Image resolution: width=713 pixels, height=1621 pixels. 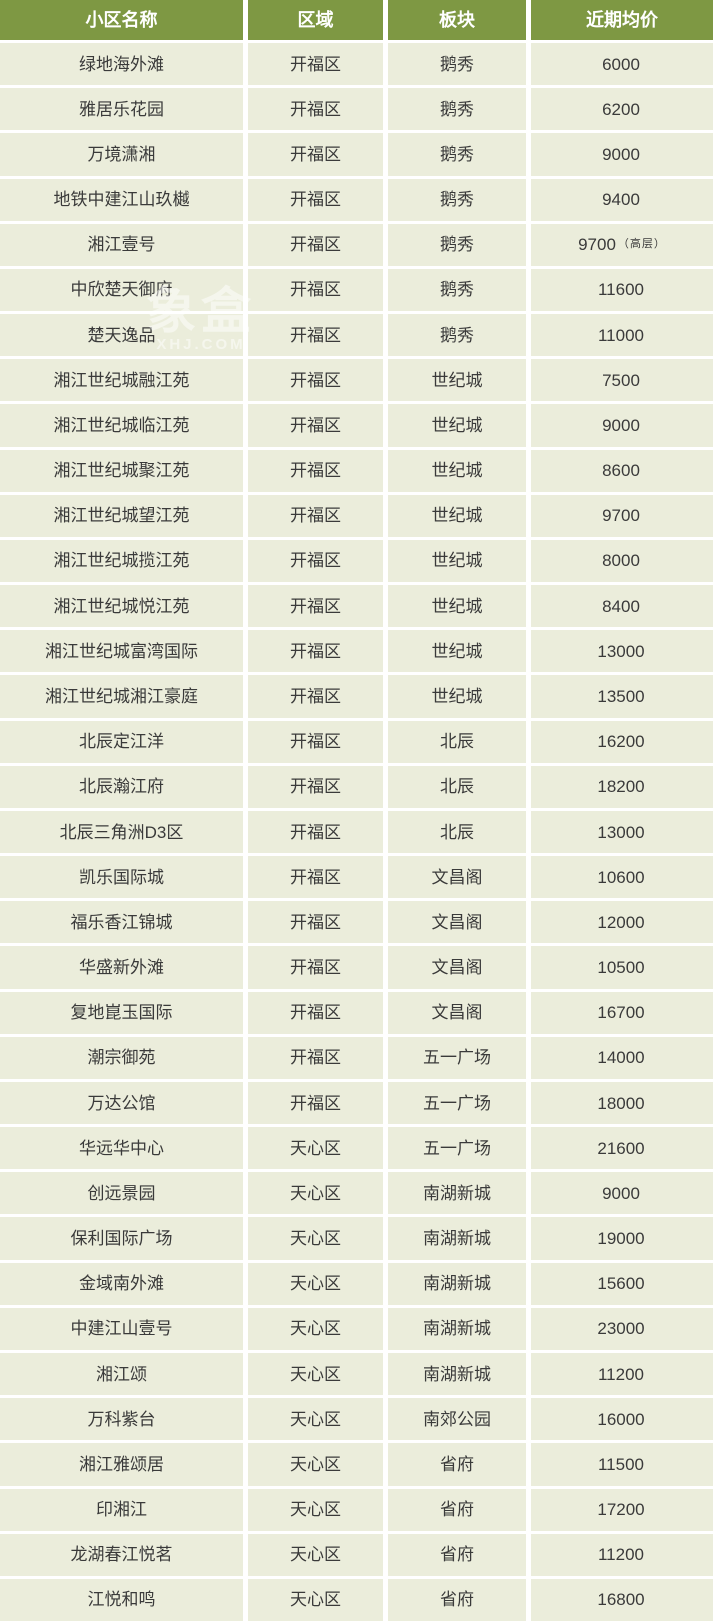 I want to click on table-row: 印湘江 天心区 省府 17200, so click(x=356, y=1509).